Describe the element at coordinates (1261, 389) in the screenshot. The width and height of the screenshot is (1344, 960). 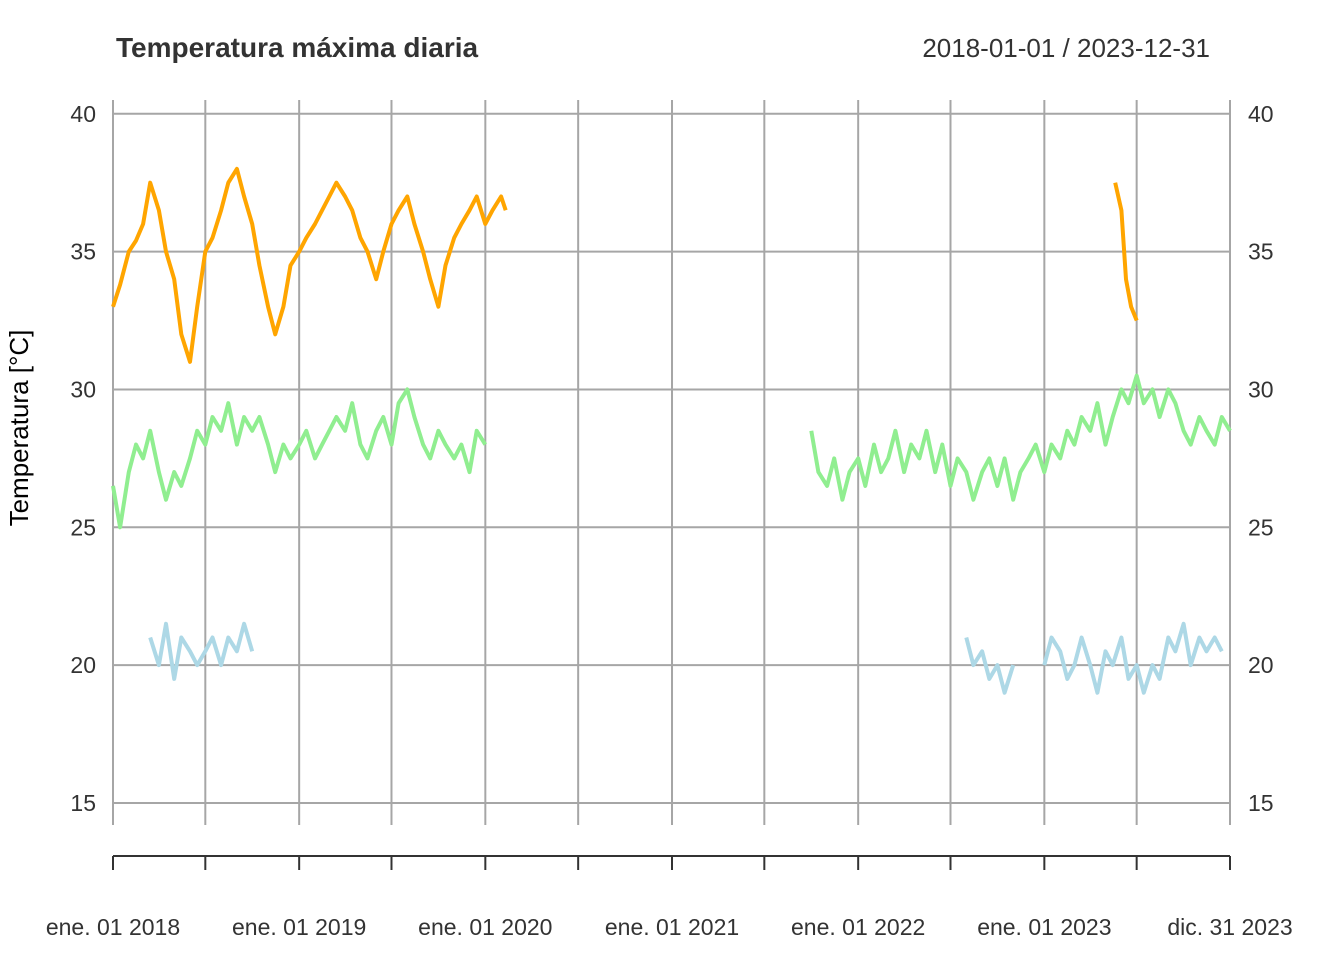
I see `y-tick-label-right: 30` at that location.